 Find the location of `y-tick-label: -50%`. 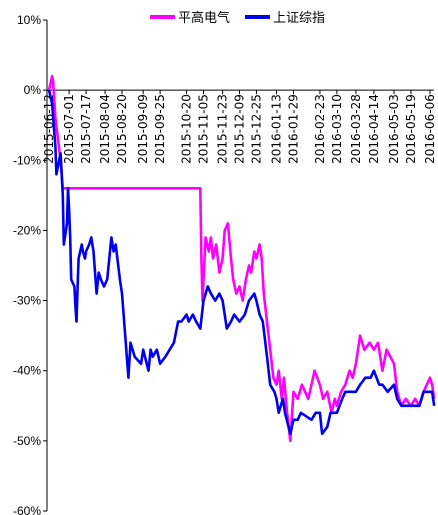

y-tick-label: -50% is located at coordinates (27, 441).